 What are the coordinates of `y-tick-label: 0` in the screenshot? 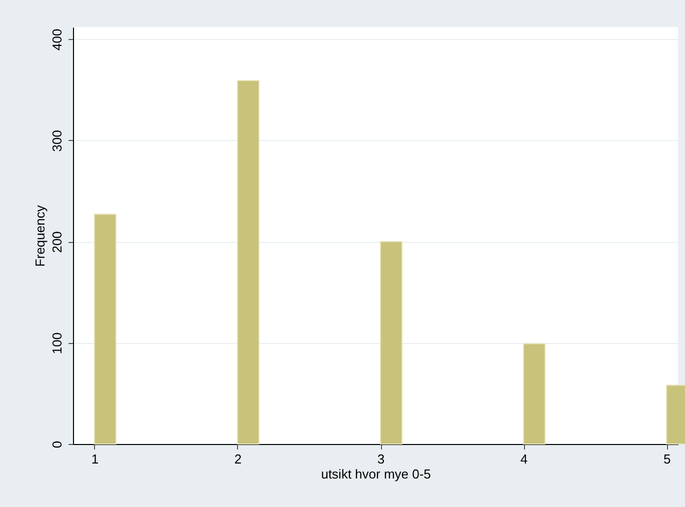 It's located at (57, 444).